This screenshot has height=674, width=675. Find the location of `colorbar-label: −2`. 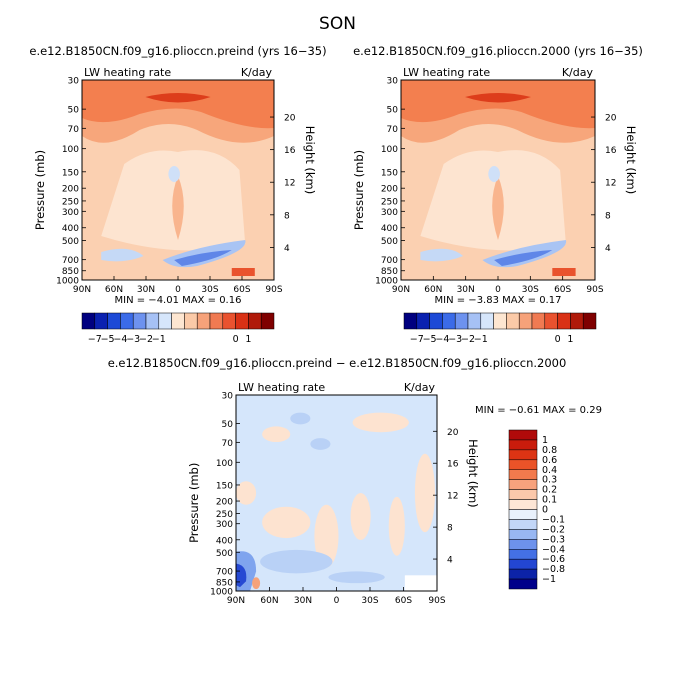

colorbar-label: −2 is located at coordinates (468, 339).